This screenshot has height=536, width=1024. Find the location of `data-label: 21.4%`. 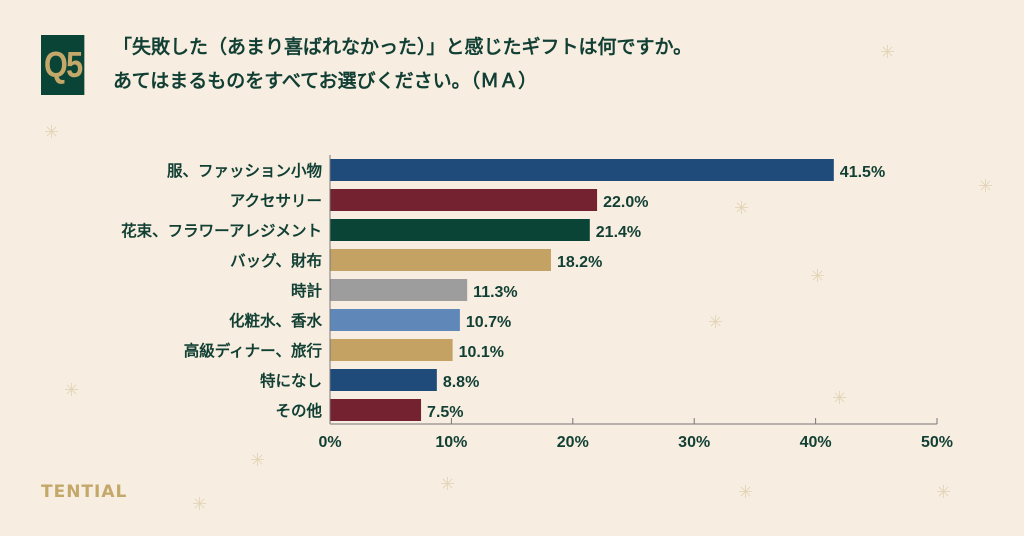

data-label: 21.4% is located at coordinates (618, 232).